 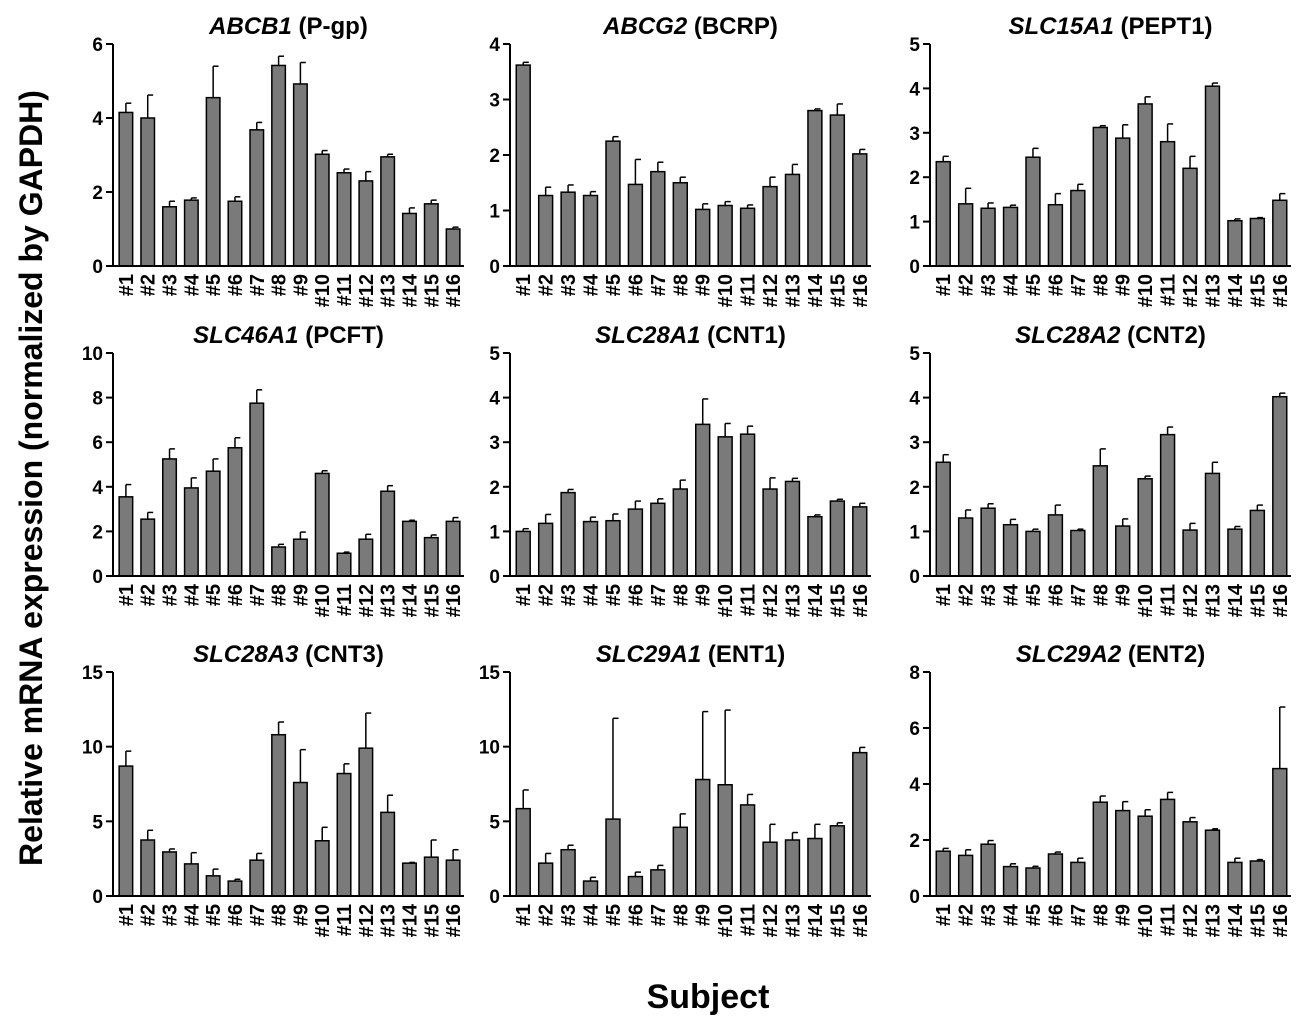 I want to click on panel-title: SLC15A1 (PEPT1), so click(x=1110, y=26).